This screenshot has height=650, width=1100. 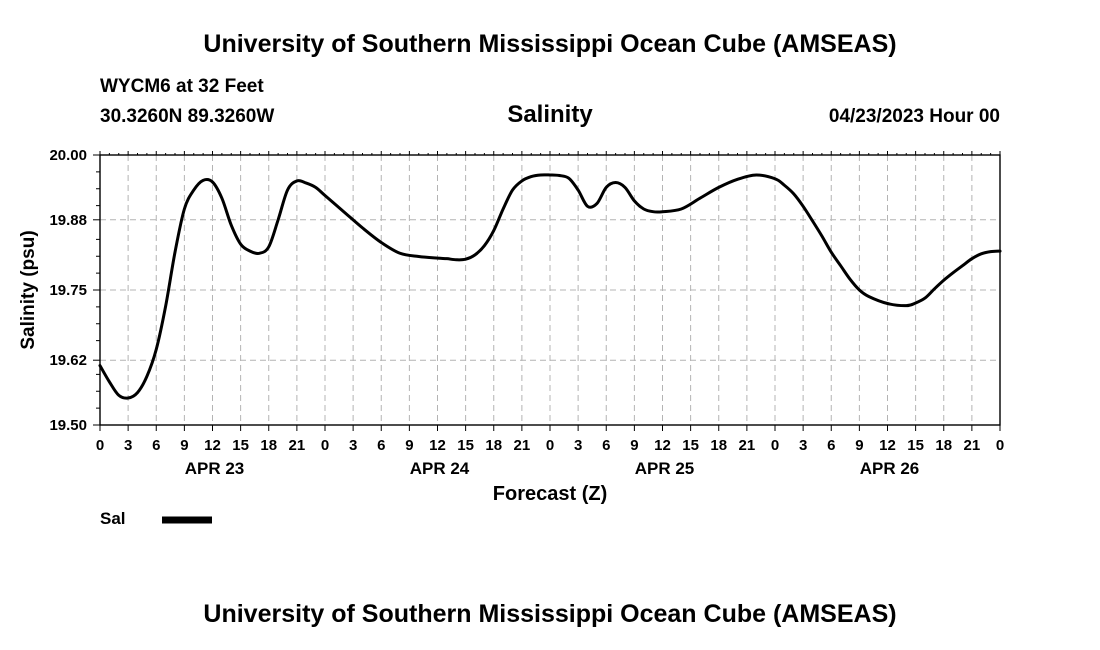 I want to click on y-tick-label: 19.62, so click(x=68, y=360).